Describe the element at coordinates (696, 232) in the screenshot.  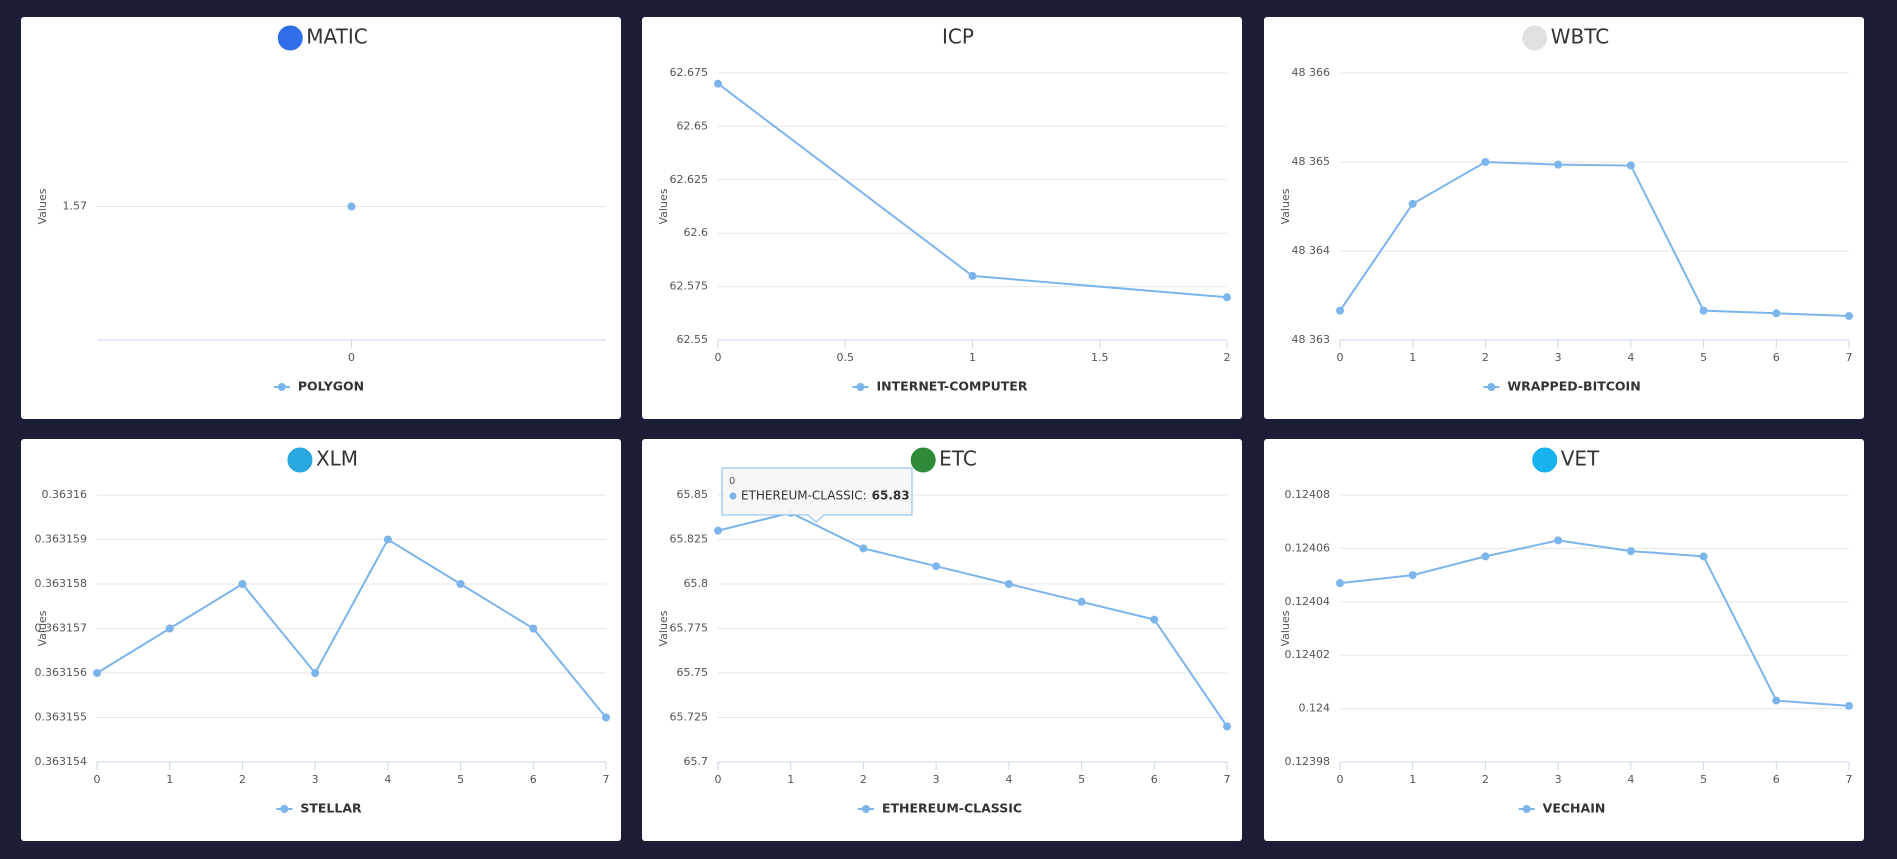
I see `y-tick-label: 62.6` at that location.